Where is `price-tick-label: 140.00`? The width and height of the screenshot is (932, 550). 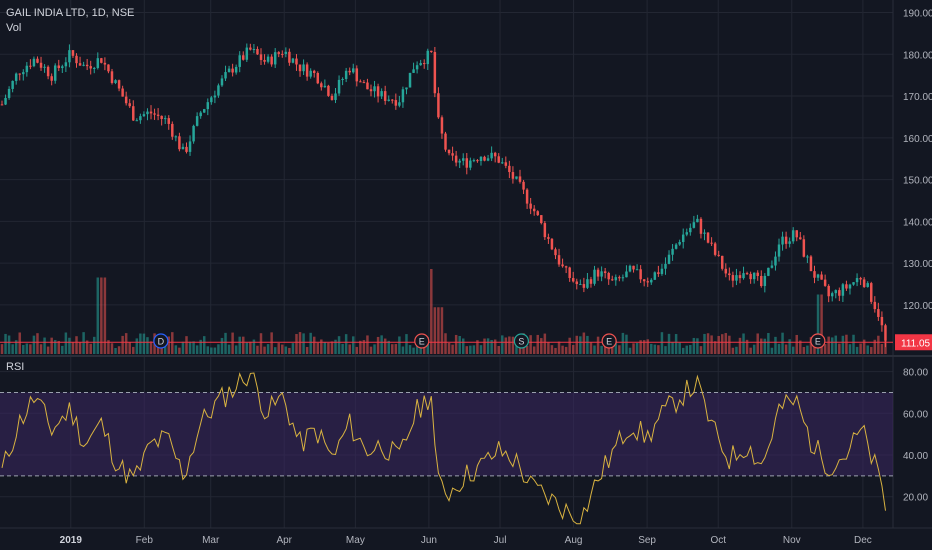 price-tick-label: 140.00 is located at coordinates (917, 222).